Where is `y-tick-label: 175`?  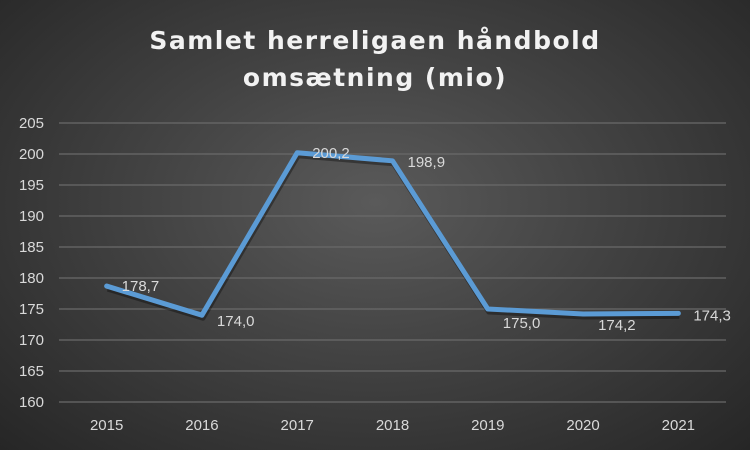
y-tick-label: 175 is located at coordinates (31, 309).